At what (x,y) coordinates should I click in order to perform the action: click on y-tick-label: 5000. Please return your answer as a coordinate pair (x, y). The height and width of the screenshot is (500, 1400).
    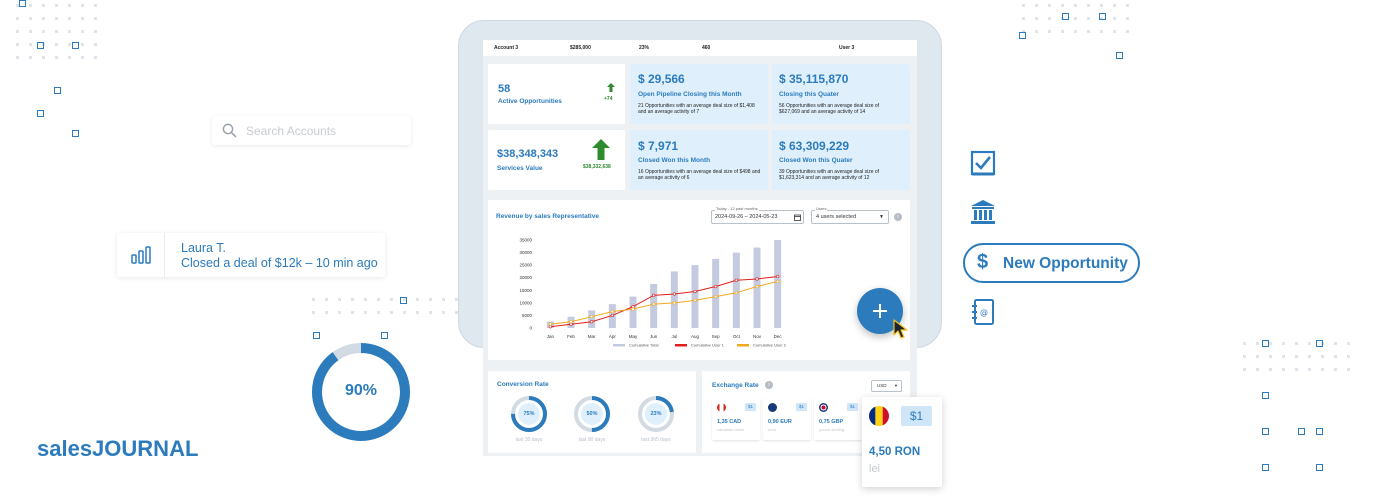
    Looking at the image, I should click on (527, 315).